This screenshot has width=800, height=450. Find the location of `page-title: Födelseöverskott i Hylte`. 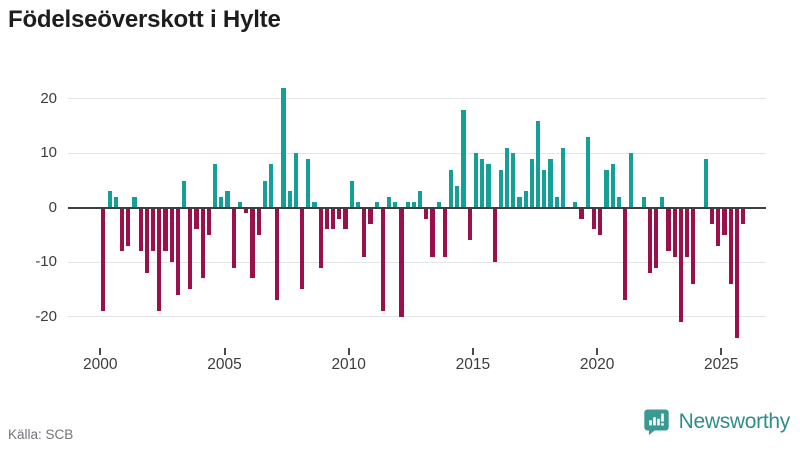

page-title: Födelseöverskott i Hylte is located at coordinates (144, 19).